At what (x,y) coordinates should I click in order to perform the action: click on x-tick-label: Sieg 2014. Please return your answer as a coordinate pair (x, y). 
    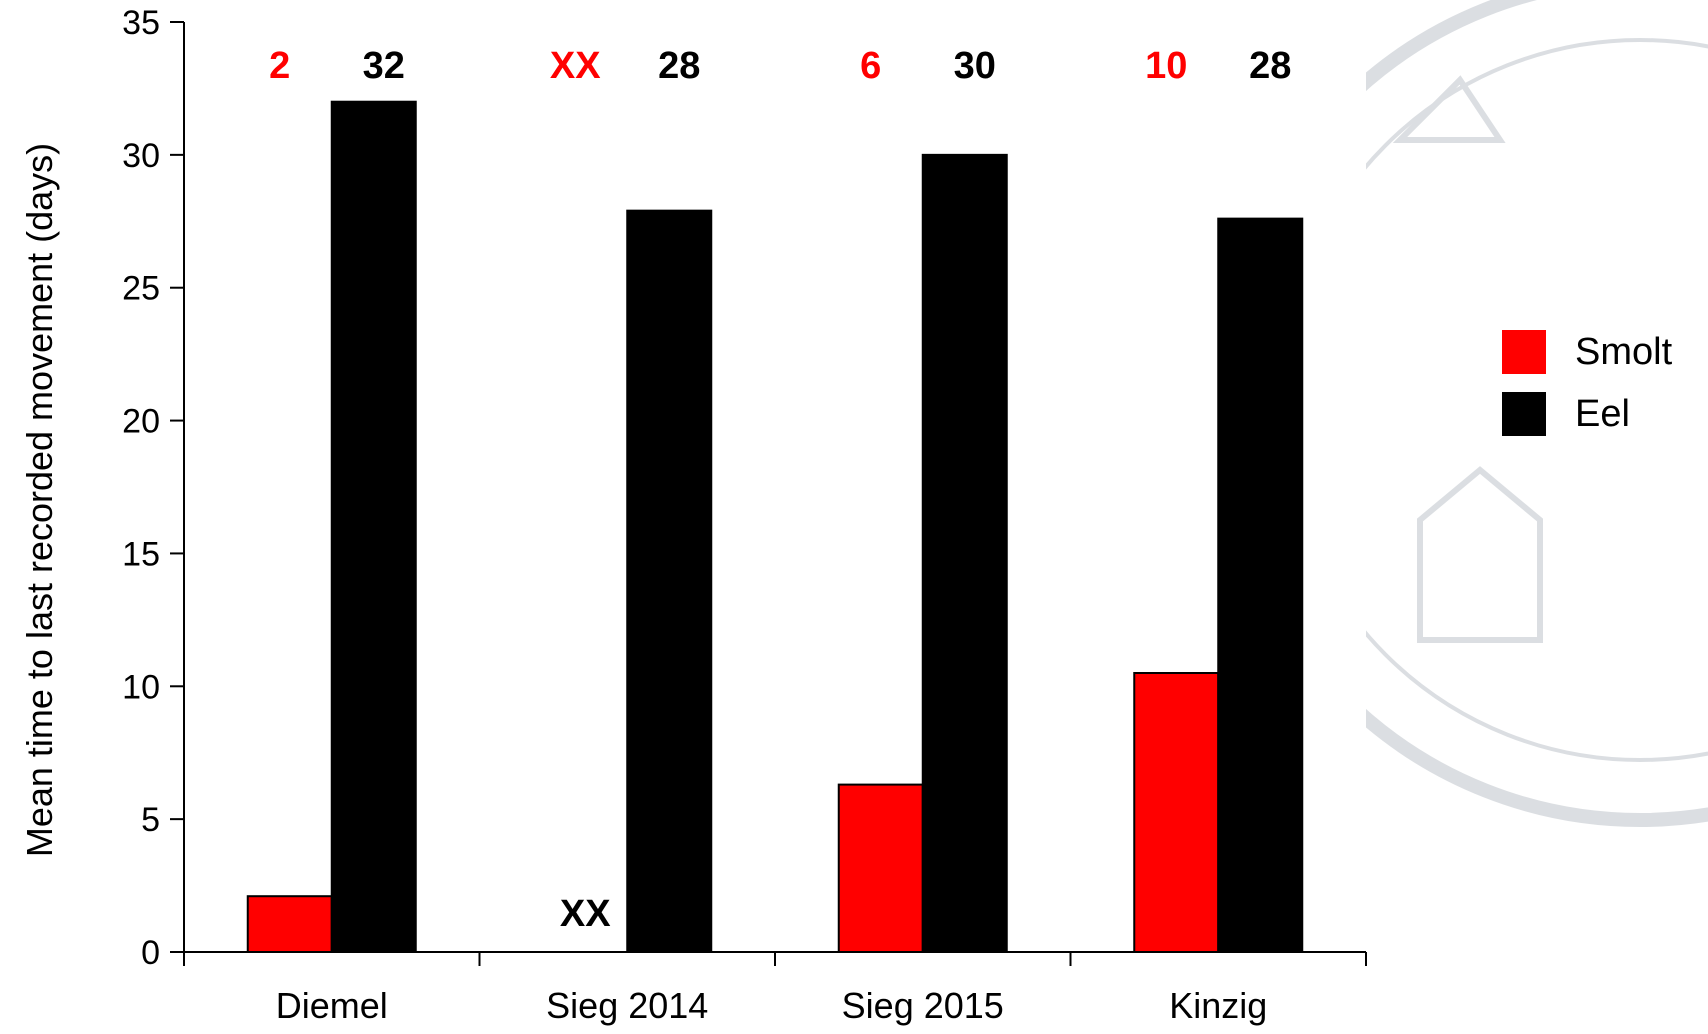
    Looking at the image, I should click on (627, 1005).